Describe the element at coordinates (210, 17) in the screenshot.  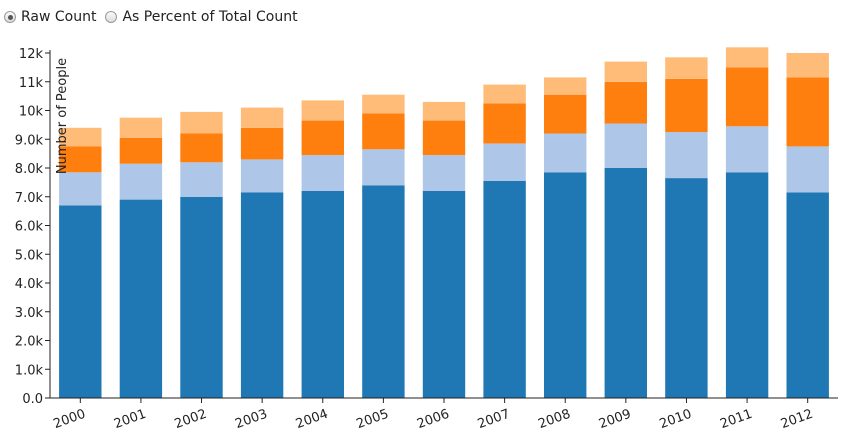
I see `percent-total-label: As Percent of Total Count` at that location.